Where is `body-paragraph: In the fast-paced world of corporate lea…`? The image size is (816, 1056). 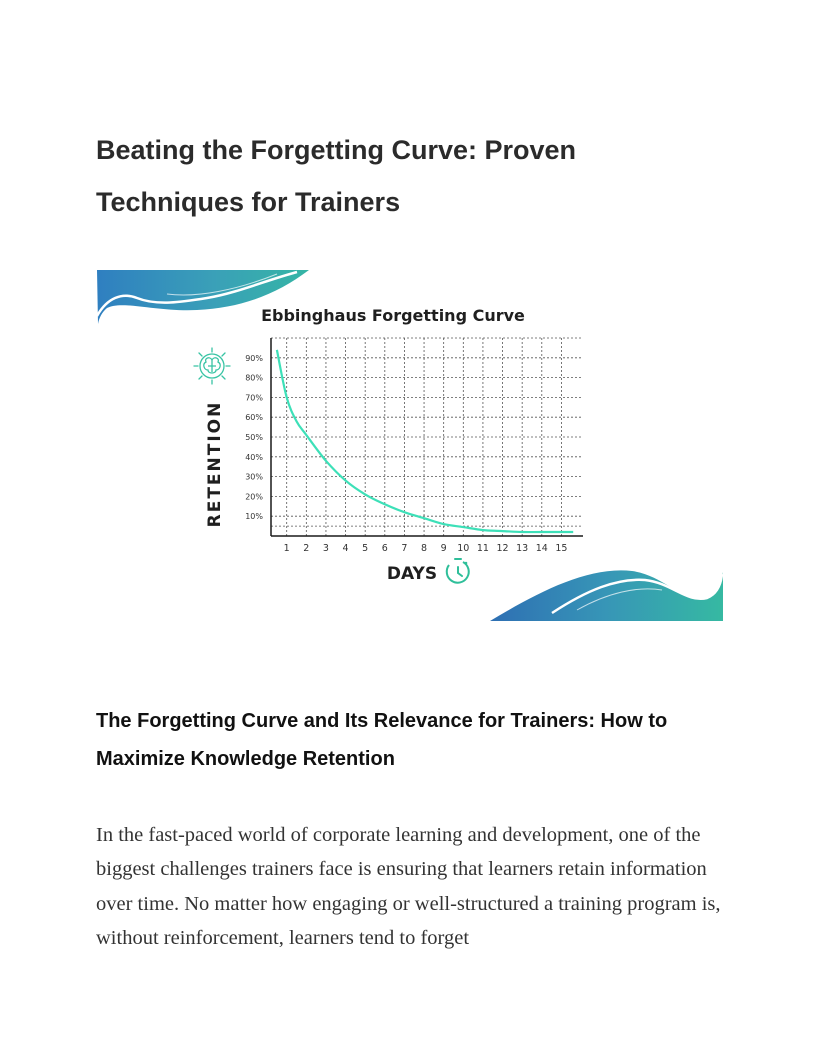 body-paragraph: In the fast-paced world of corporate lea… is located at coordinates (408, 886).